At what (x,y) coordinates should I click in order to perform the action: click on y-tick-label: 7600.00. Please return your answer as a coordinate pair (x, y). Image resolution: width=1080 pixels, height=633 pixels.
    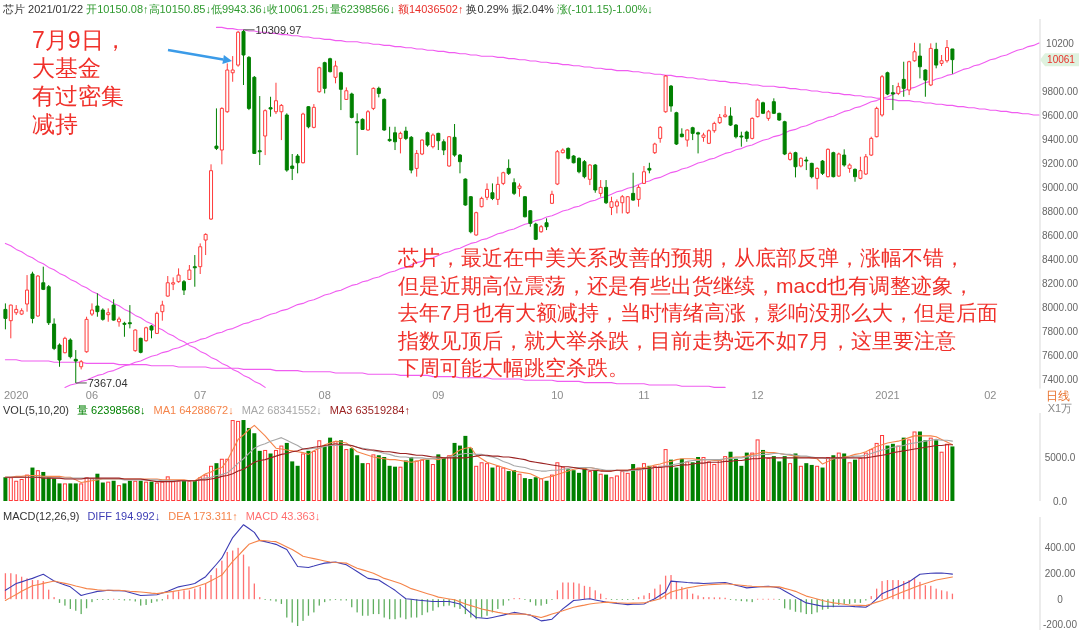
    Looking at the image, I should click on (1060, 355).